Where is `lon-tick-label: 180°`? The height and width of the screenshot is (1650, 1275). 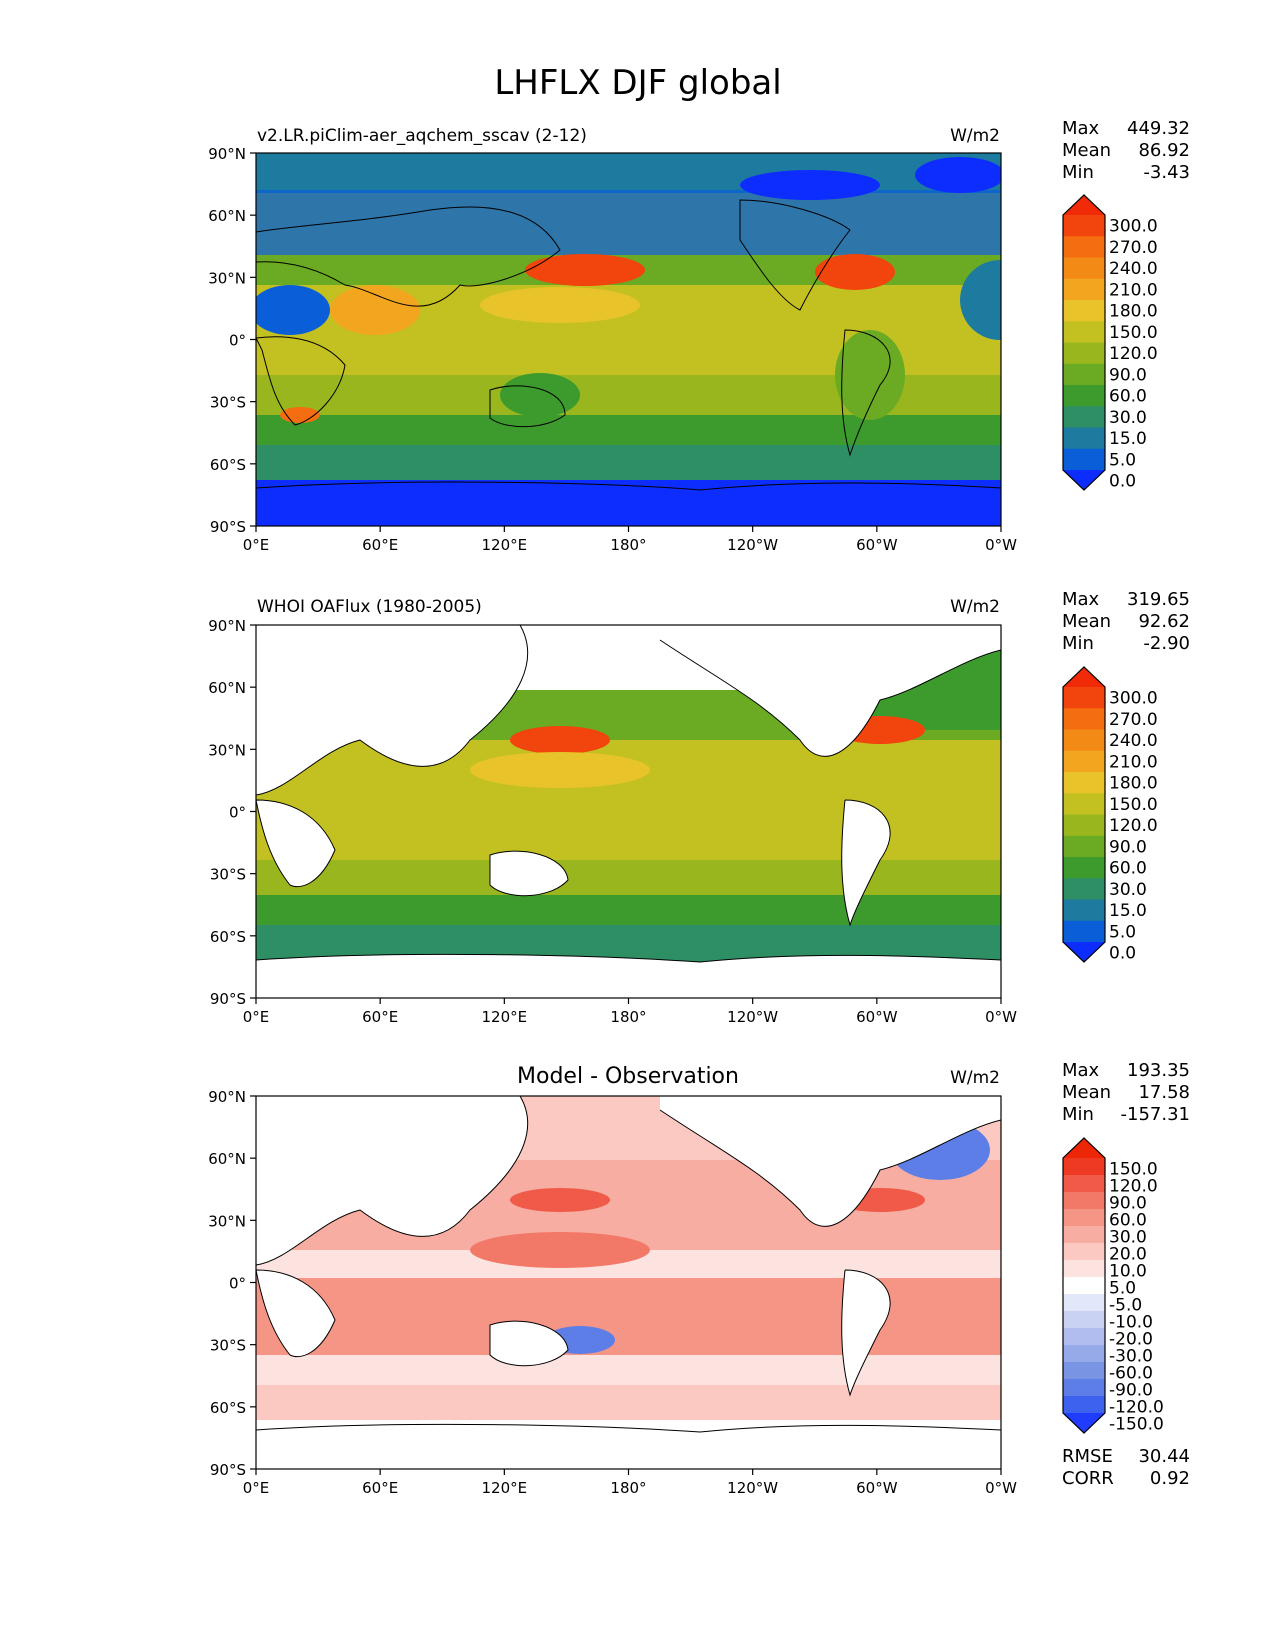 lon-tick-label: 180° is located at coordinates (628, 545).